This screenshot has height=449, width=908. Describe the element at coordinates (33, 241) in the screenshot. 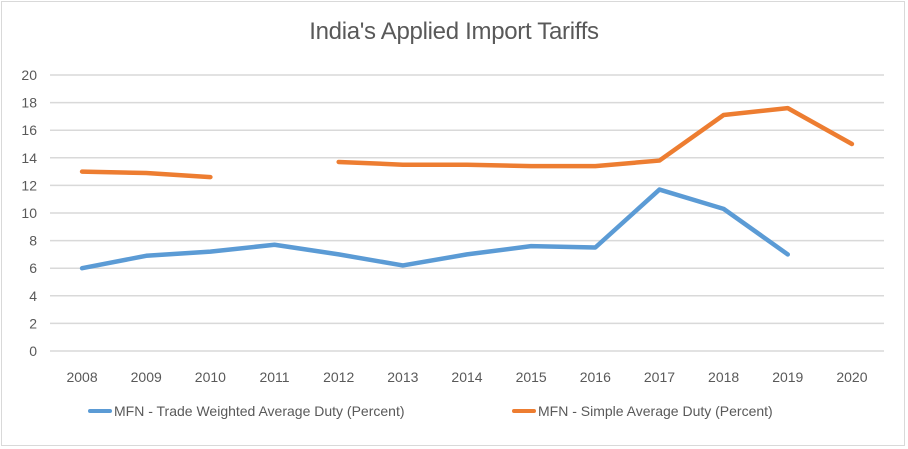

I see `y-tick-label: 8` at that location.